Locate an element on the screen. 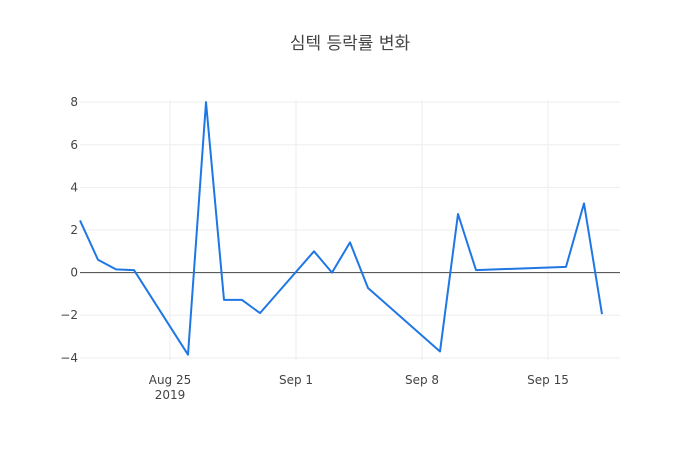 The height and width of the screenshot is (454, 700). y-tick-label: −2 is located at coordinates (69, 315).